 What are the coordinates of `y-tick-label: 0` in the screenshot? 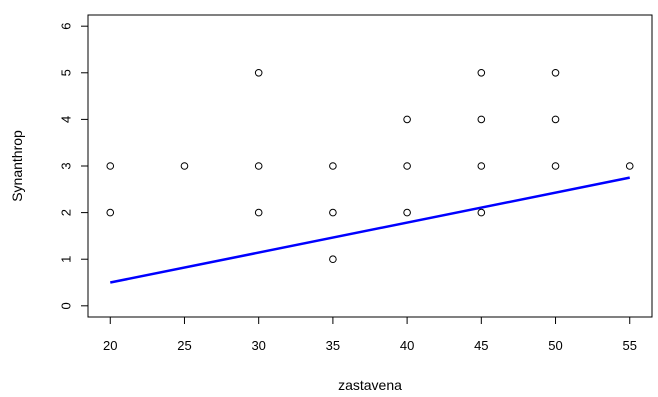 It's located at (66, 305).